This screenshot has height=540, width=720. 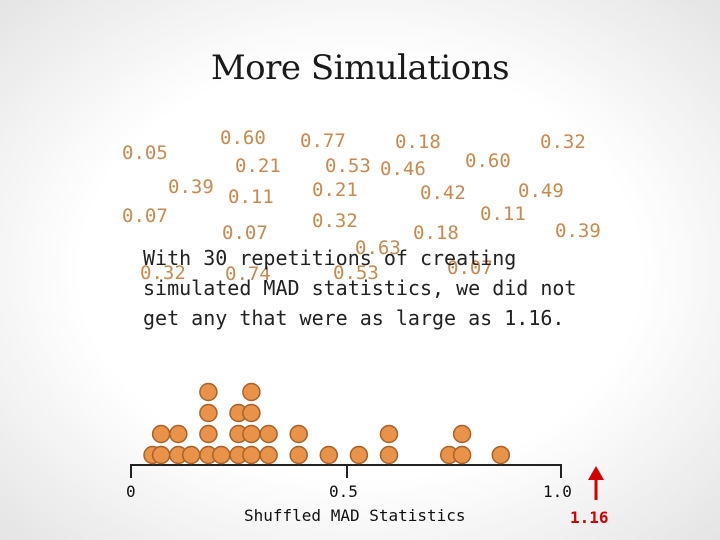 What do you see at coordinates (403, 169) in the screenshot?
I see `sim-value: 0.46` at bounding box center [403, 169].